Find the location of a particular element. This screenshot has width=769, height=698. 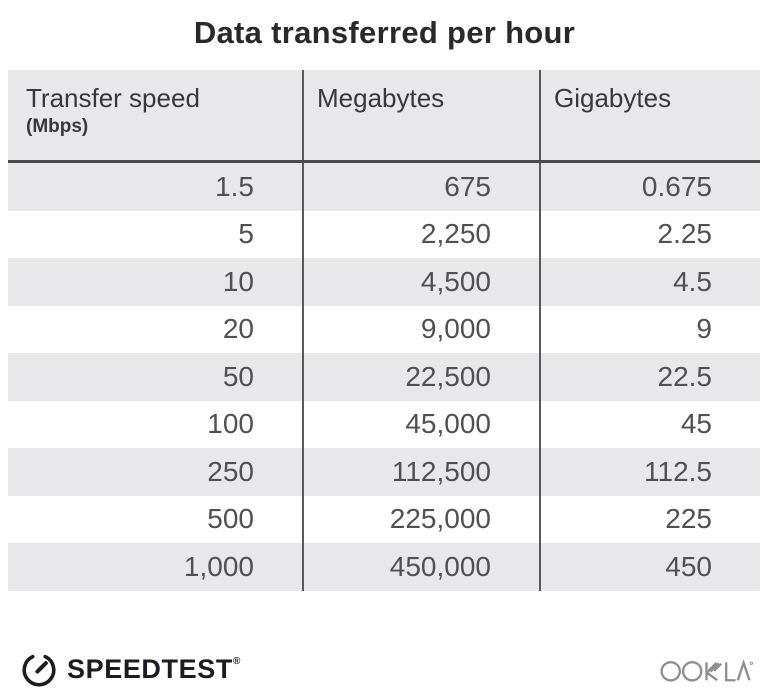

footer: SPEEDTEST® is located at coordinates (384, 670).